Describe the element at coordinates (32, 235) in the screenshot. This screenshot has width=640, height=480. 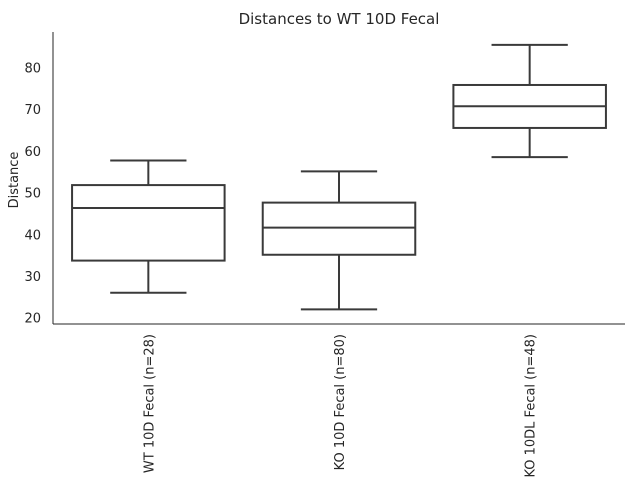
I see `y-tick-label: 40` at that location.